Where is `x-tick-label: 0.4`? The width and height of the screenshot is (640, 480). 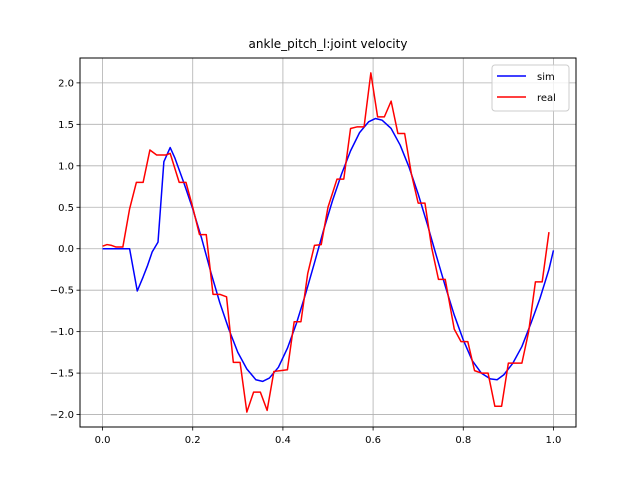
x-tick-label: 0.4 is located at coordinates (283, 440).